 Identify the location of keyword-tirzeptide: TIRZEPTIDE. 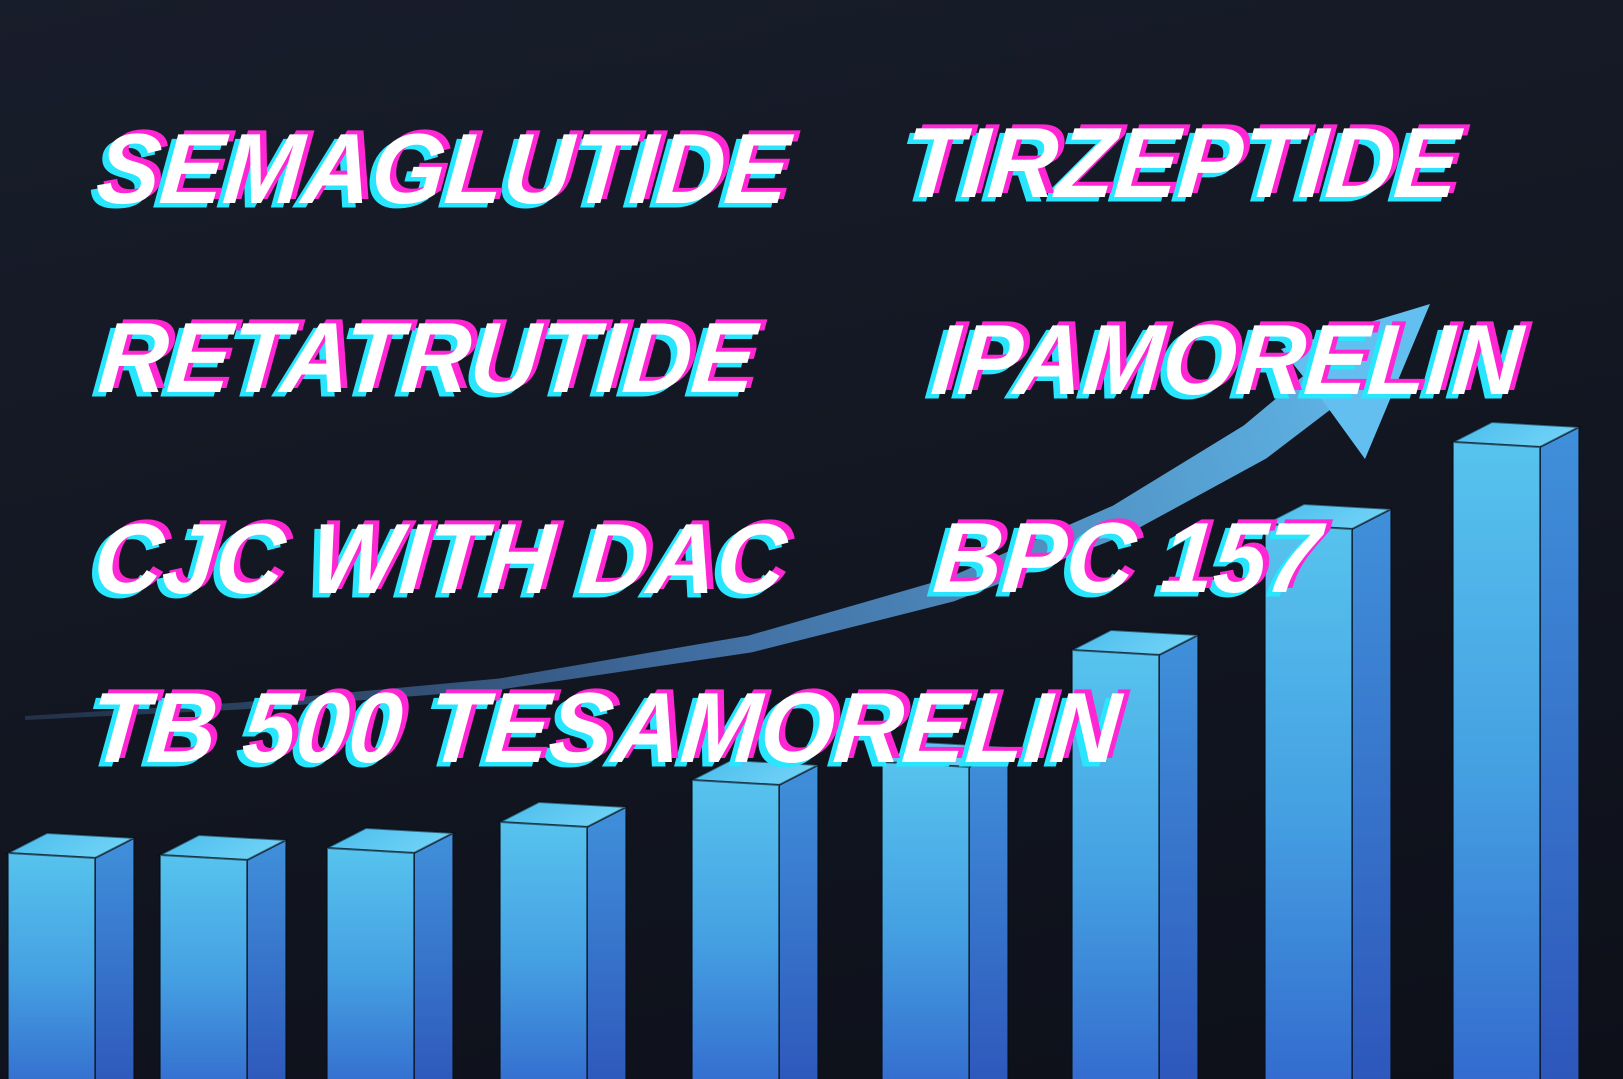
(1181, 163).